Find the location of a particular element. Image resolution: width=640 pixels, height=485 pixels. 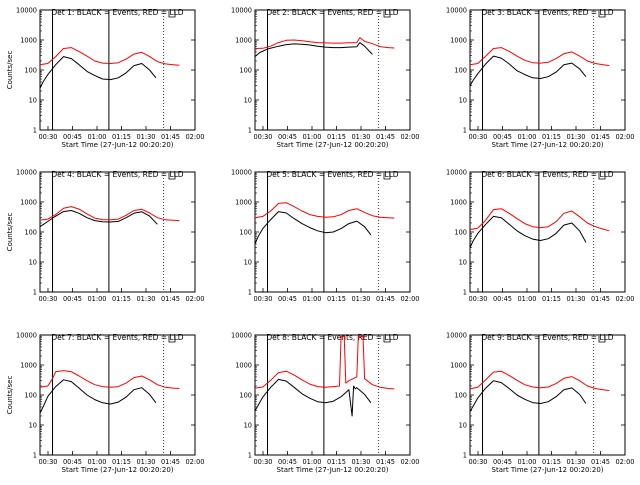

panel-title: Det 8: BLACK = Events, RED = LLD is located at coordinates (332, 337).